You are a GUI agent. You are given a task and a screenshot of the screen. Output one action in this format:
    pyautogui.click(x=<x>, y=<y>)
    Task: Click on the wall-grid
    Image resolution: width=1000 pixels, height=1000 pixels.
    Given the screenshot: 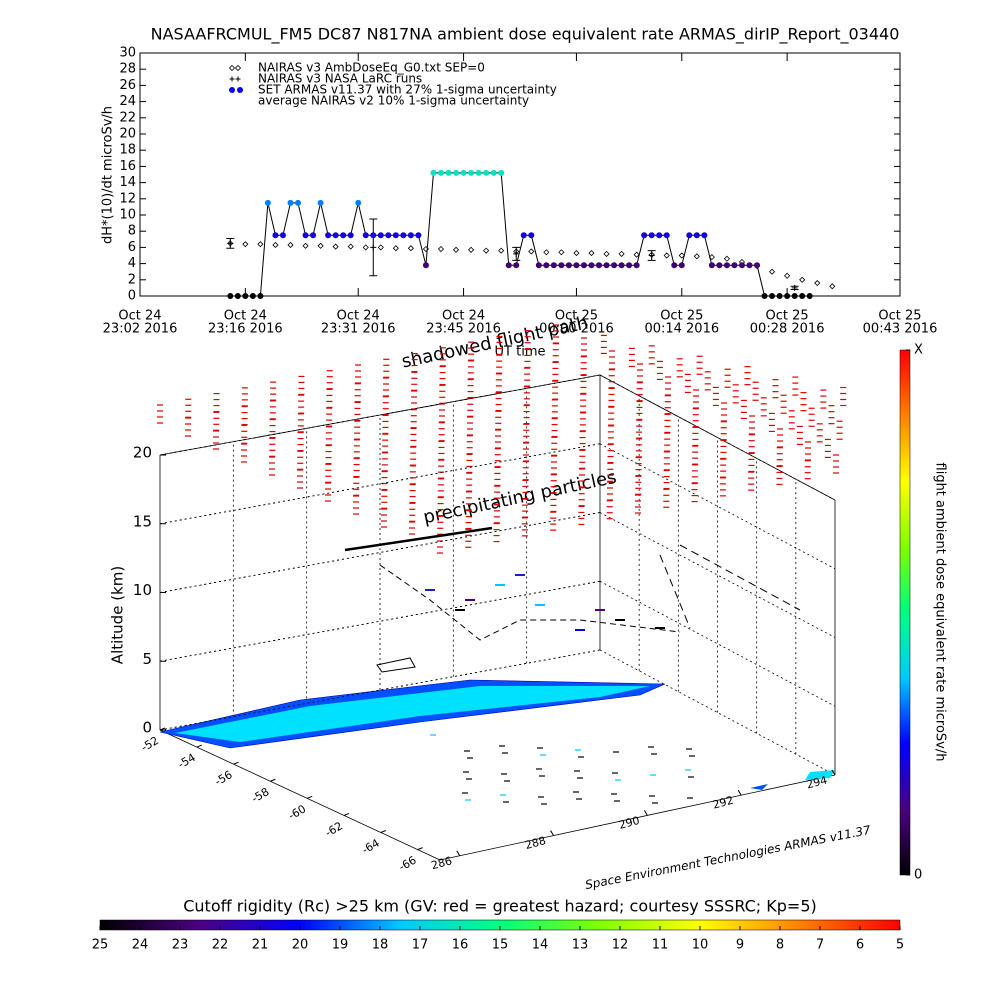 What is the action you would take?
    pyautogui.click(x=717, y=575)
    